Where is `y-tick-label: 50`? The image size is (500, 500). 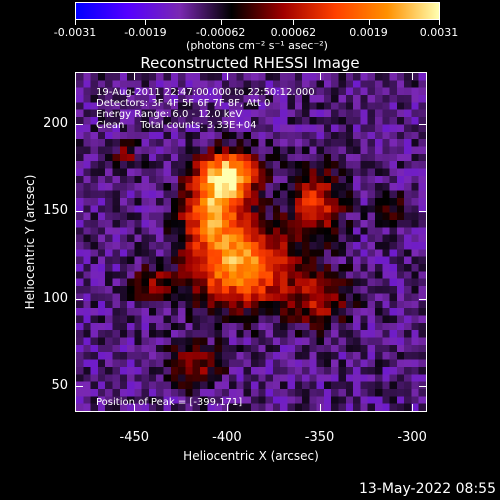
y-tick-label: 50 is located at coordinates (59, 385).